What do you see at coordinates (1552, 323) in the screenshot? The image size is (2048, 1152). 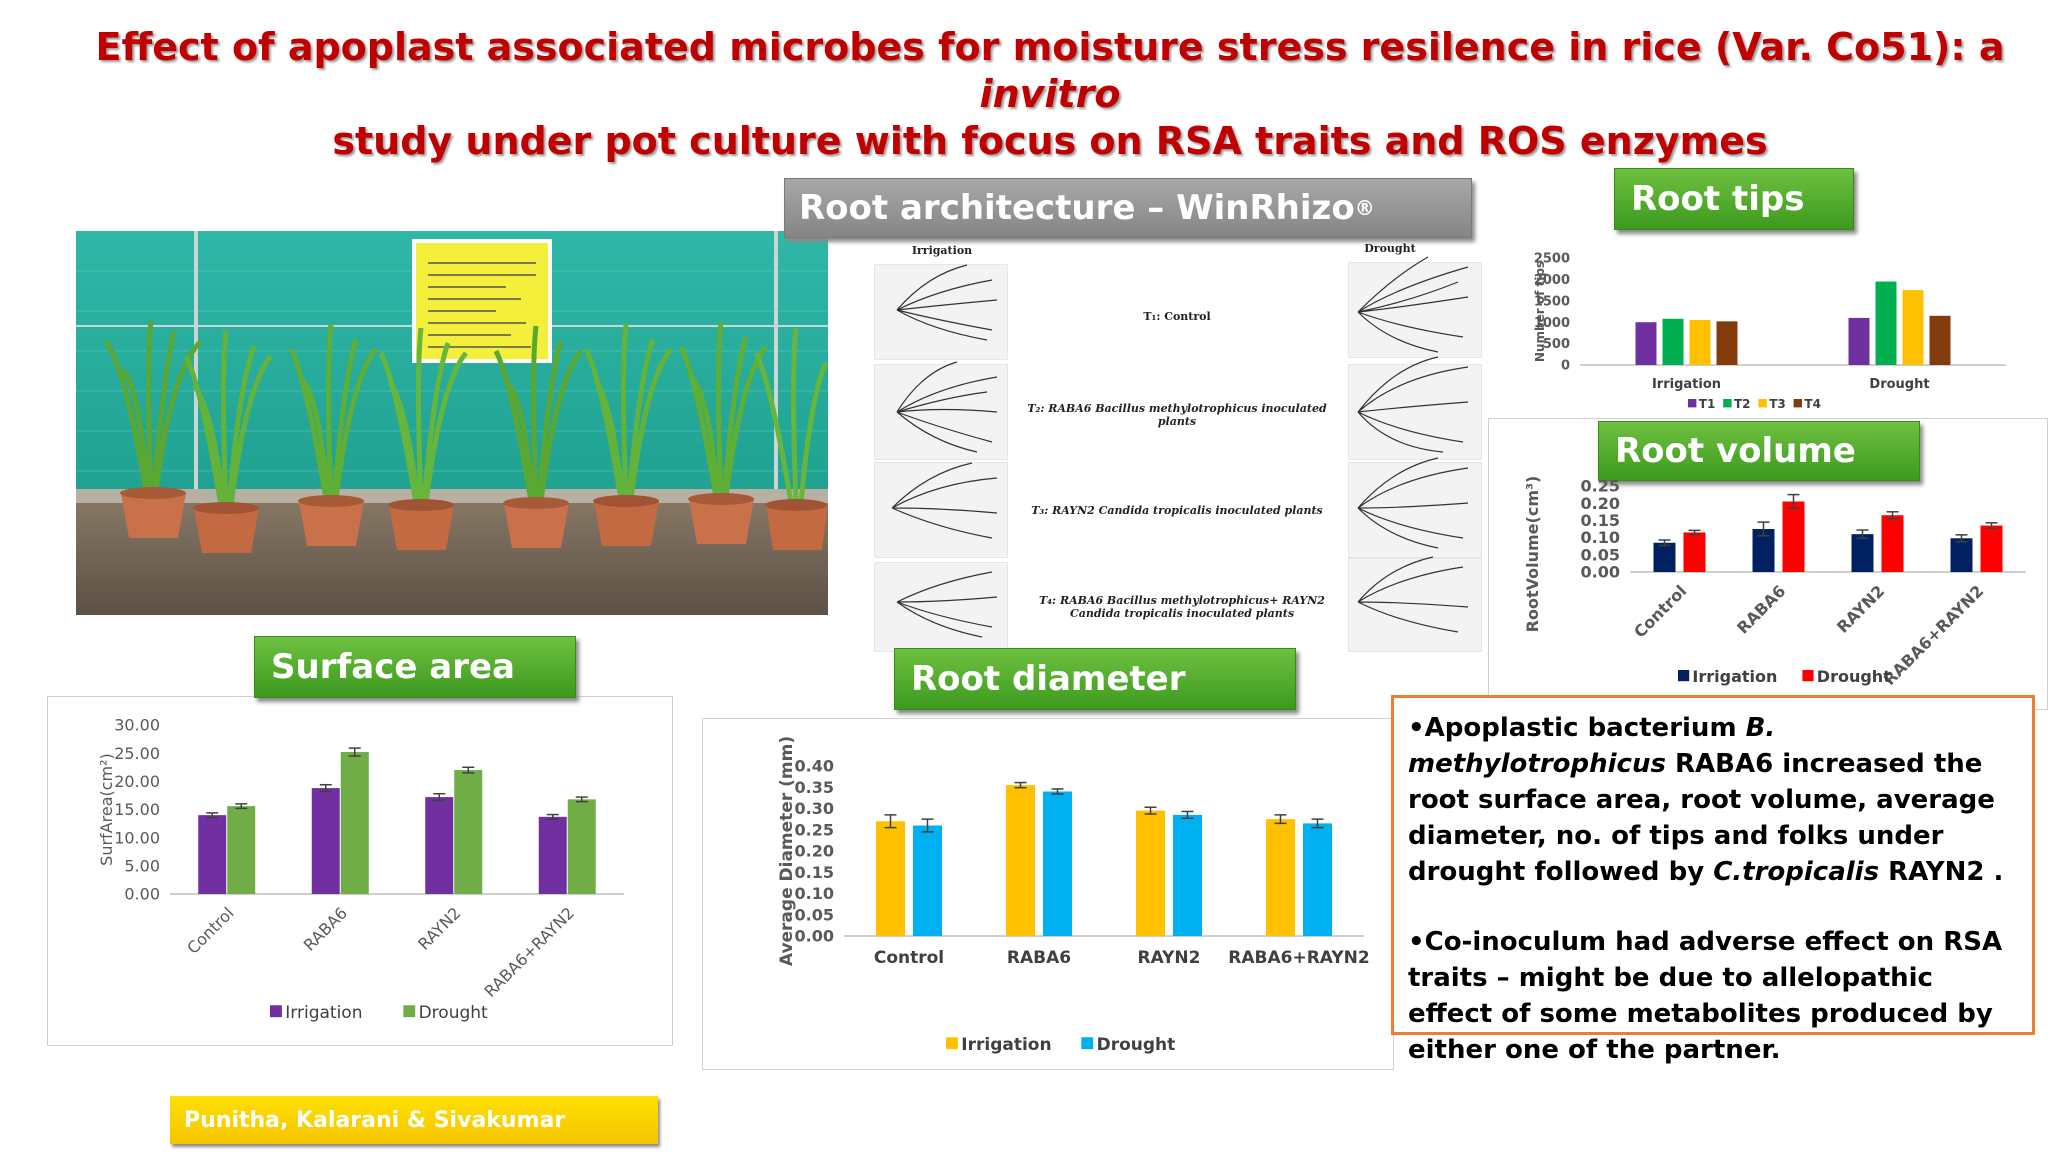 I see `y-tick-label: 1000` at bounding box center [1552, 323].